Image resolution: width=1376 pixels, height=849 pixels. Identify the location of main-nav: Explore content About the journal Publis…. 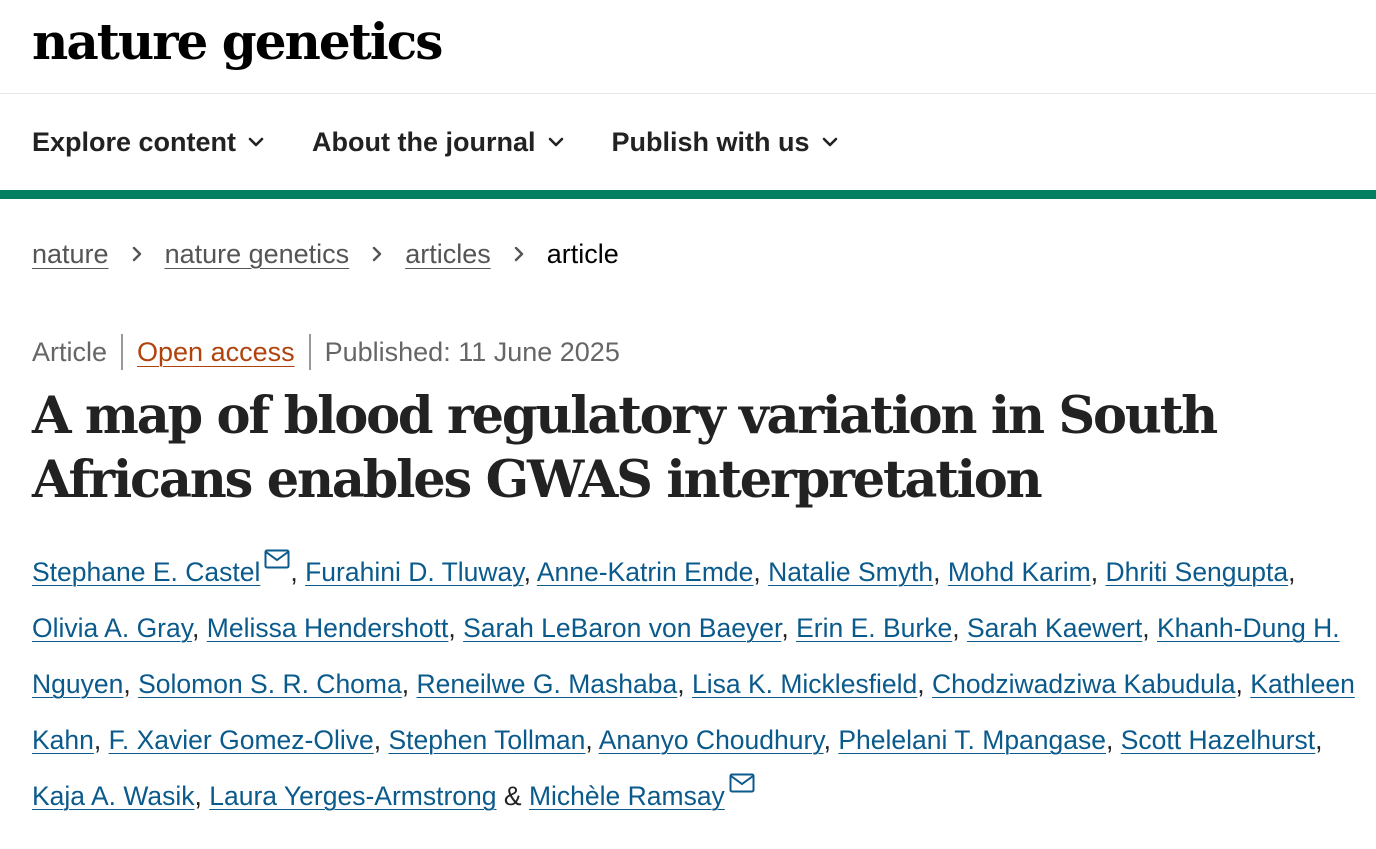
(688, 142).